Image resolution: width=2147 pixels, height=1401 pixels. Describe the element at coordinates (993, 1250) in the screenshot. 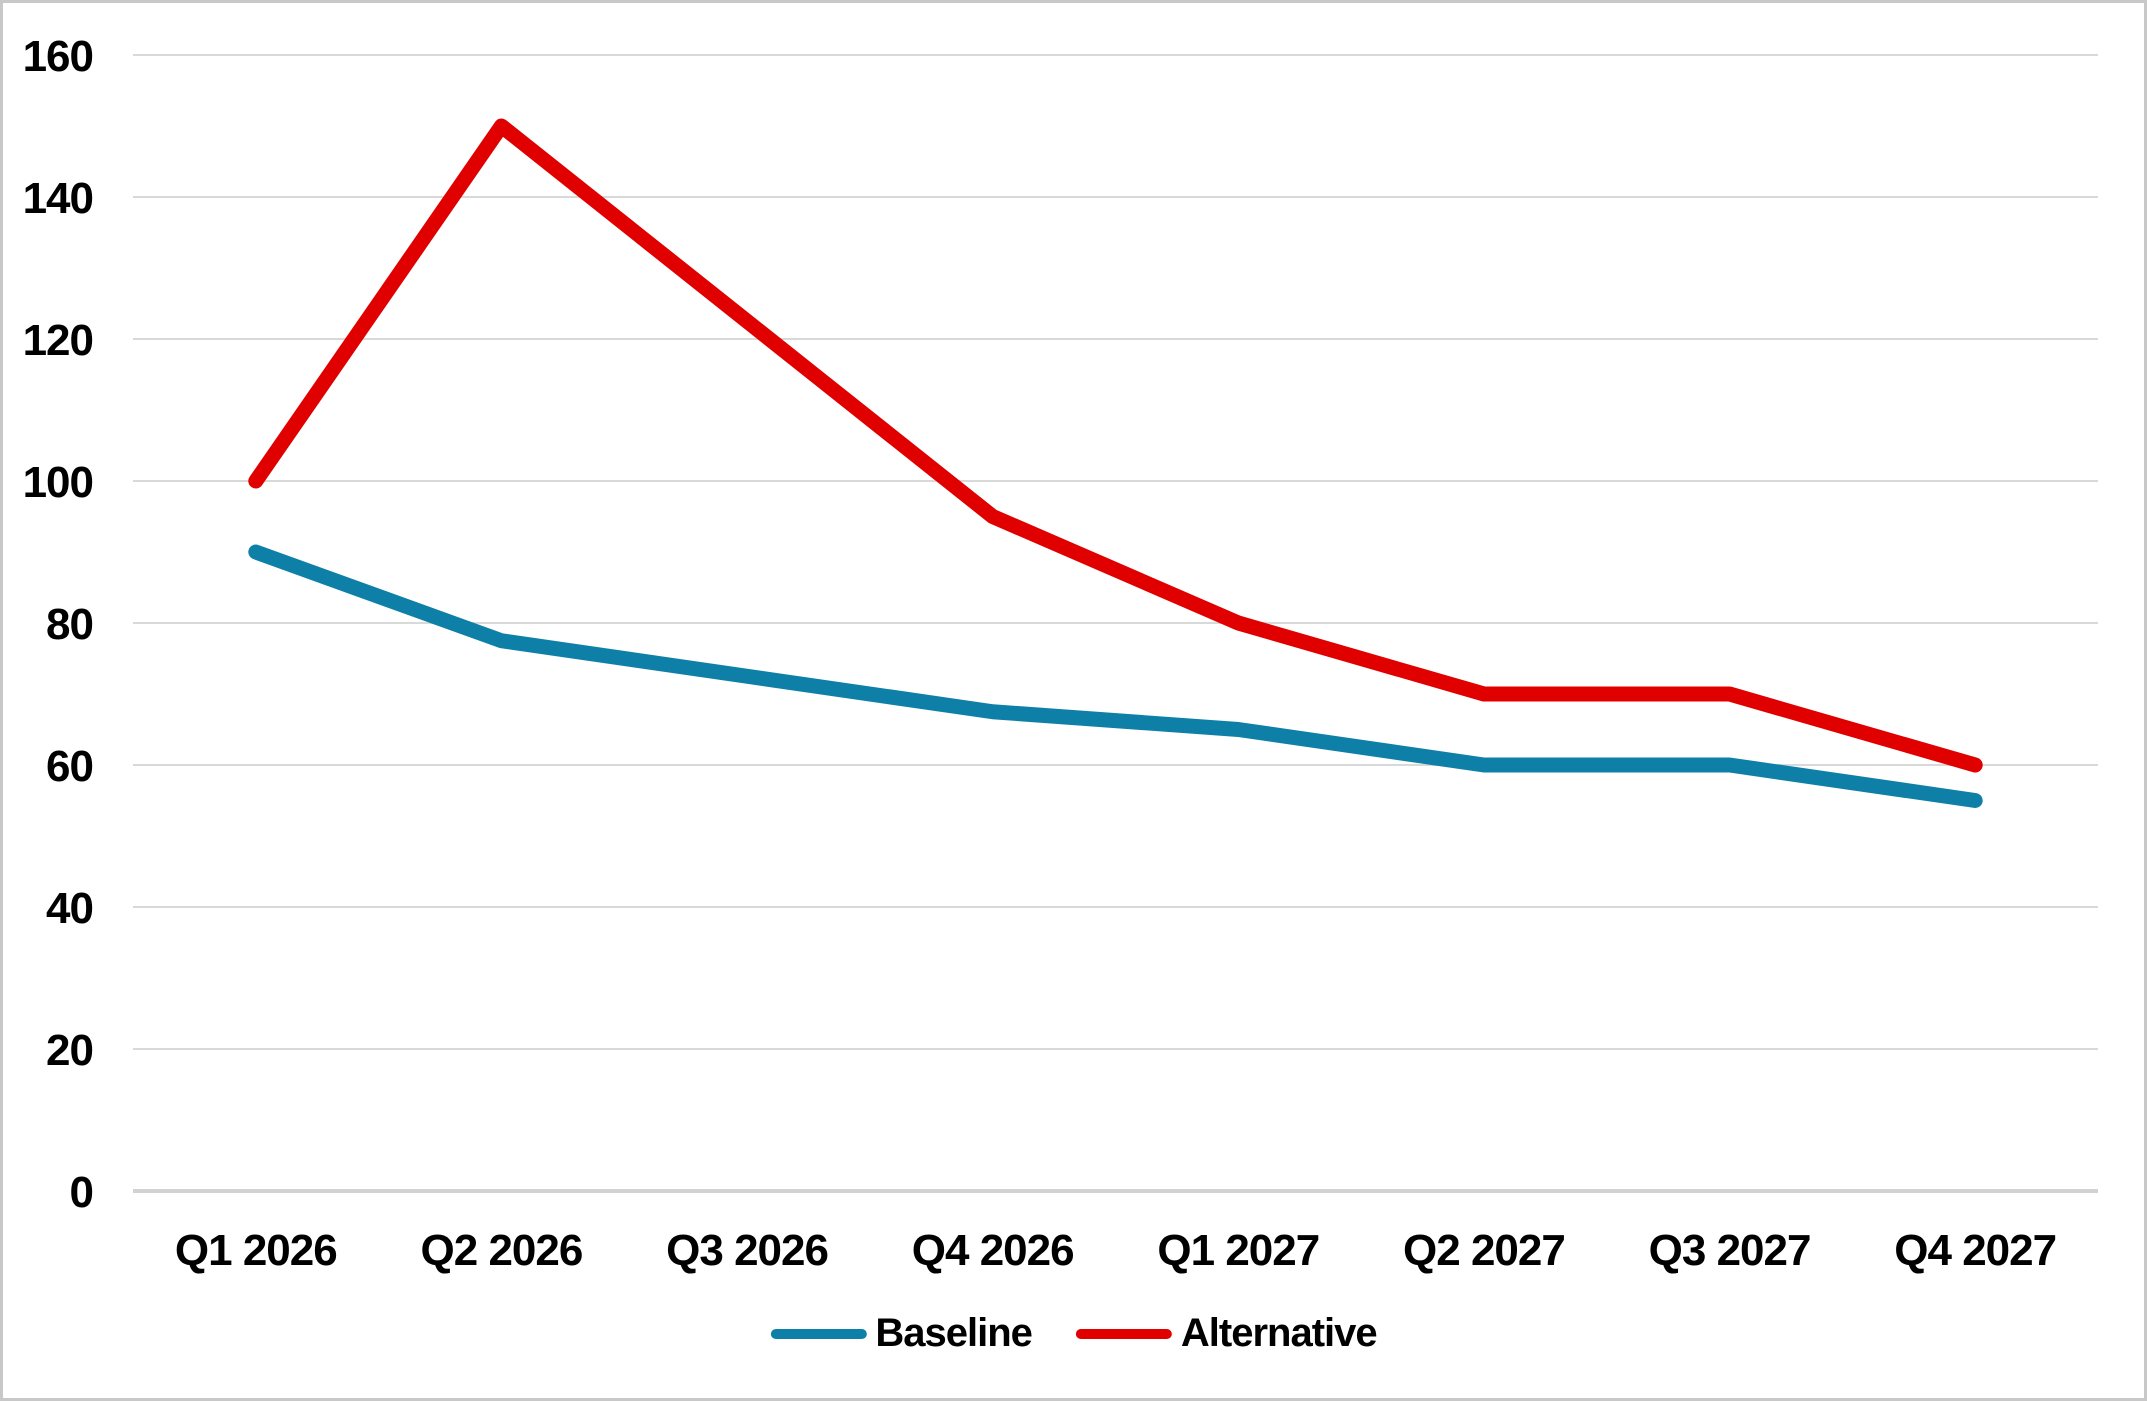

I see `x-axis-tick-label: Q4 2026` at that location.